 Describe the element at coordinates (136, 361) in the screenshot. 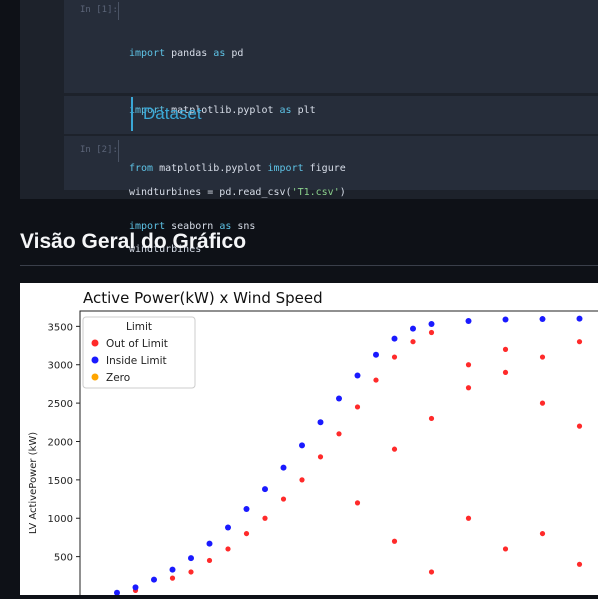

I see `legend-label-inside-limit: Inside Limit` at that location.